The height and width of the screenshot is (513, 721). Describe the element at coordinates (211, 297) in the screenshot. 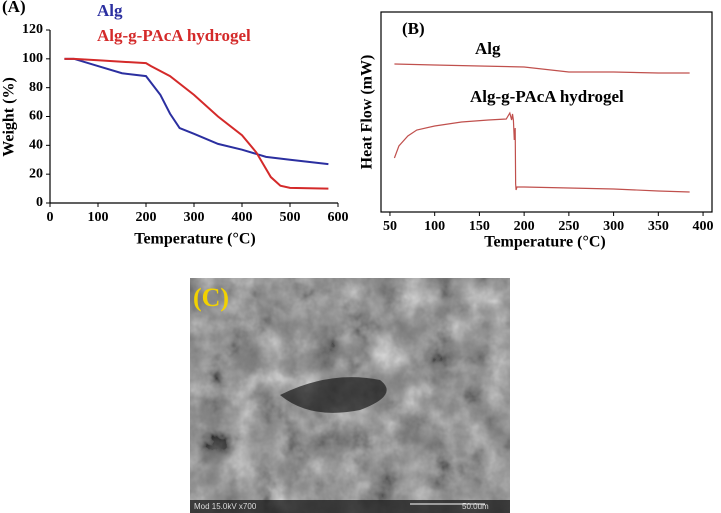

I see `panel-label: (C)` at that location.